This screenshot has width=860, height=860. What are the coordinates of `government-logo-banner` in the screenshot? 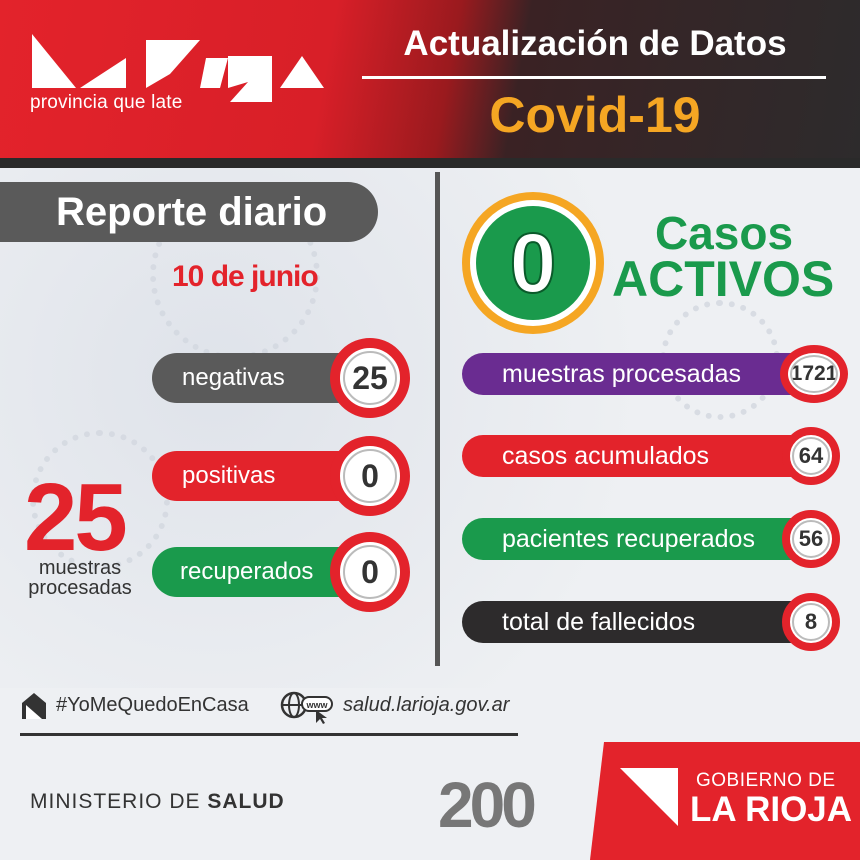 It's located at (725, 801).